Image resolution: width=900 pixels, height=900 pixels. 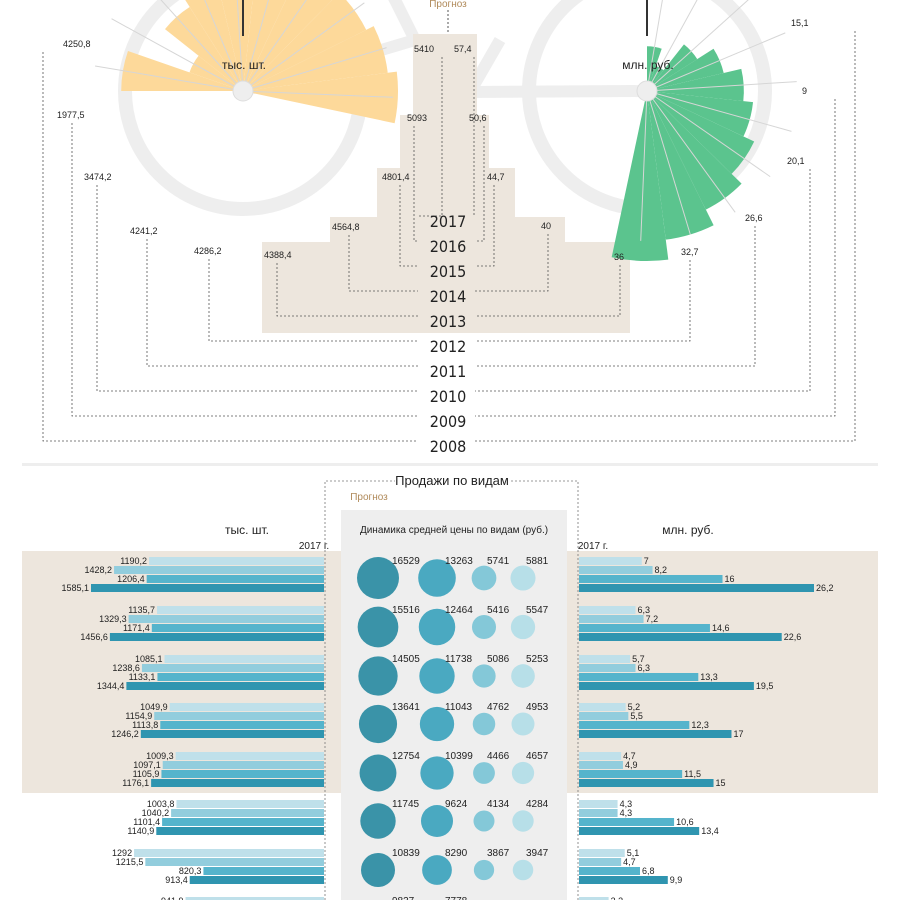 I want to click on right-bar-label-4-3: 15, so click(x=721, y=783).